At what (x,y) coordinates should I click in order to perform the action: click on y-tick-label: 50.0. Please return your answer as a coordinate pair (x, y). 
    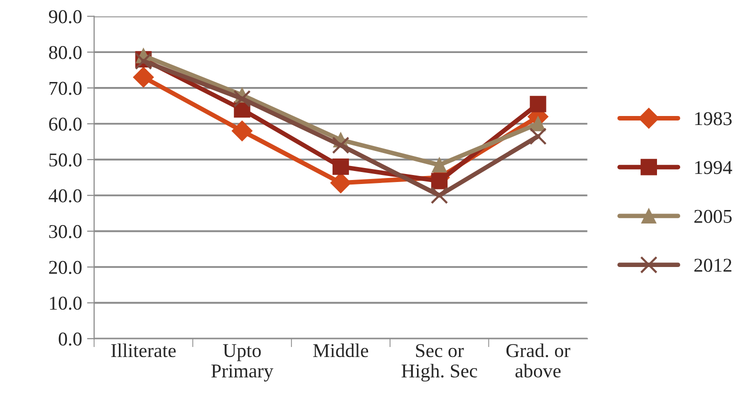
    Looking at the image, I should click on (65, 160).